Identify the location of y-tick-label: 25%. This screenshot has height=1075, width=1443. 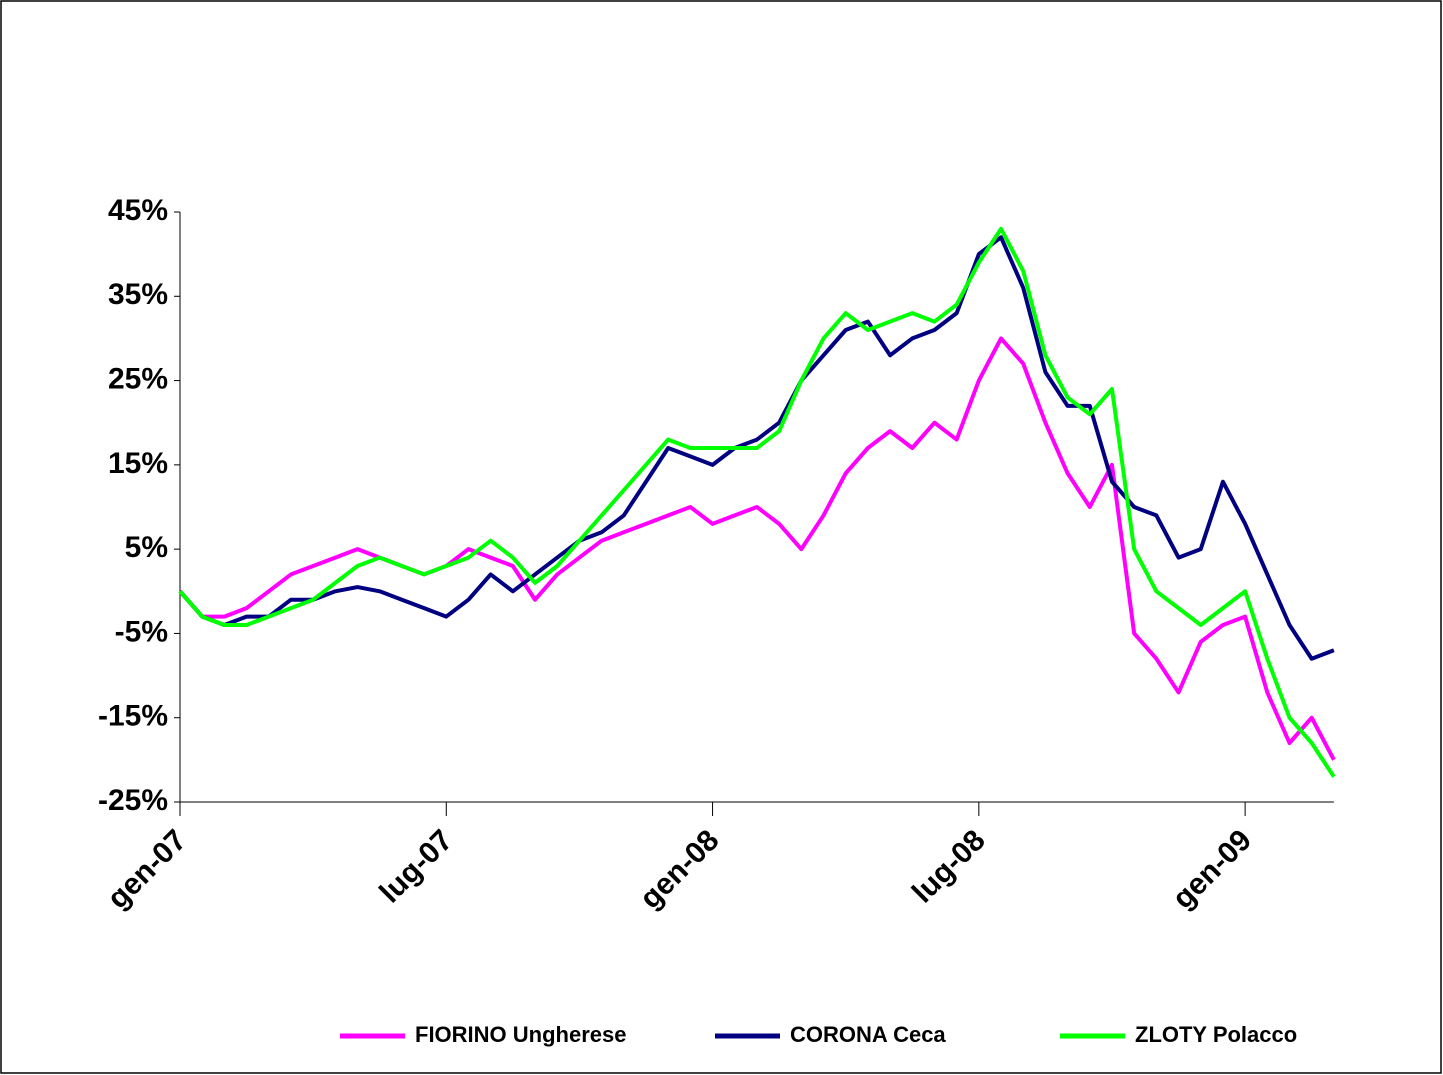
(138, 378).